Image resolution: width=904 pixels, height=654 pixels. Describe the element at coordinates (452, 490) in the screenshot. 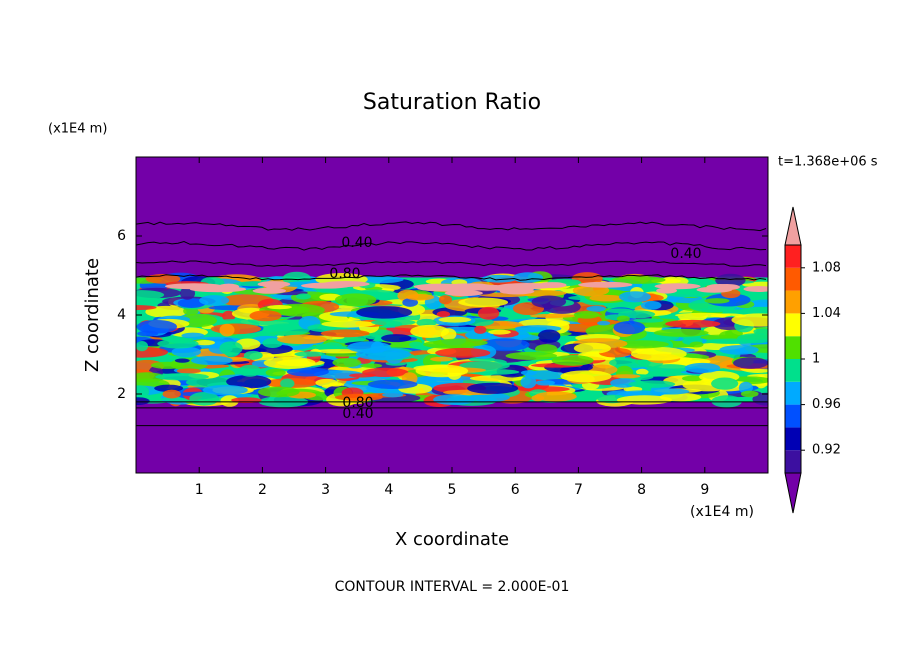

I see `x-tick-label: 5` at that location.